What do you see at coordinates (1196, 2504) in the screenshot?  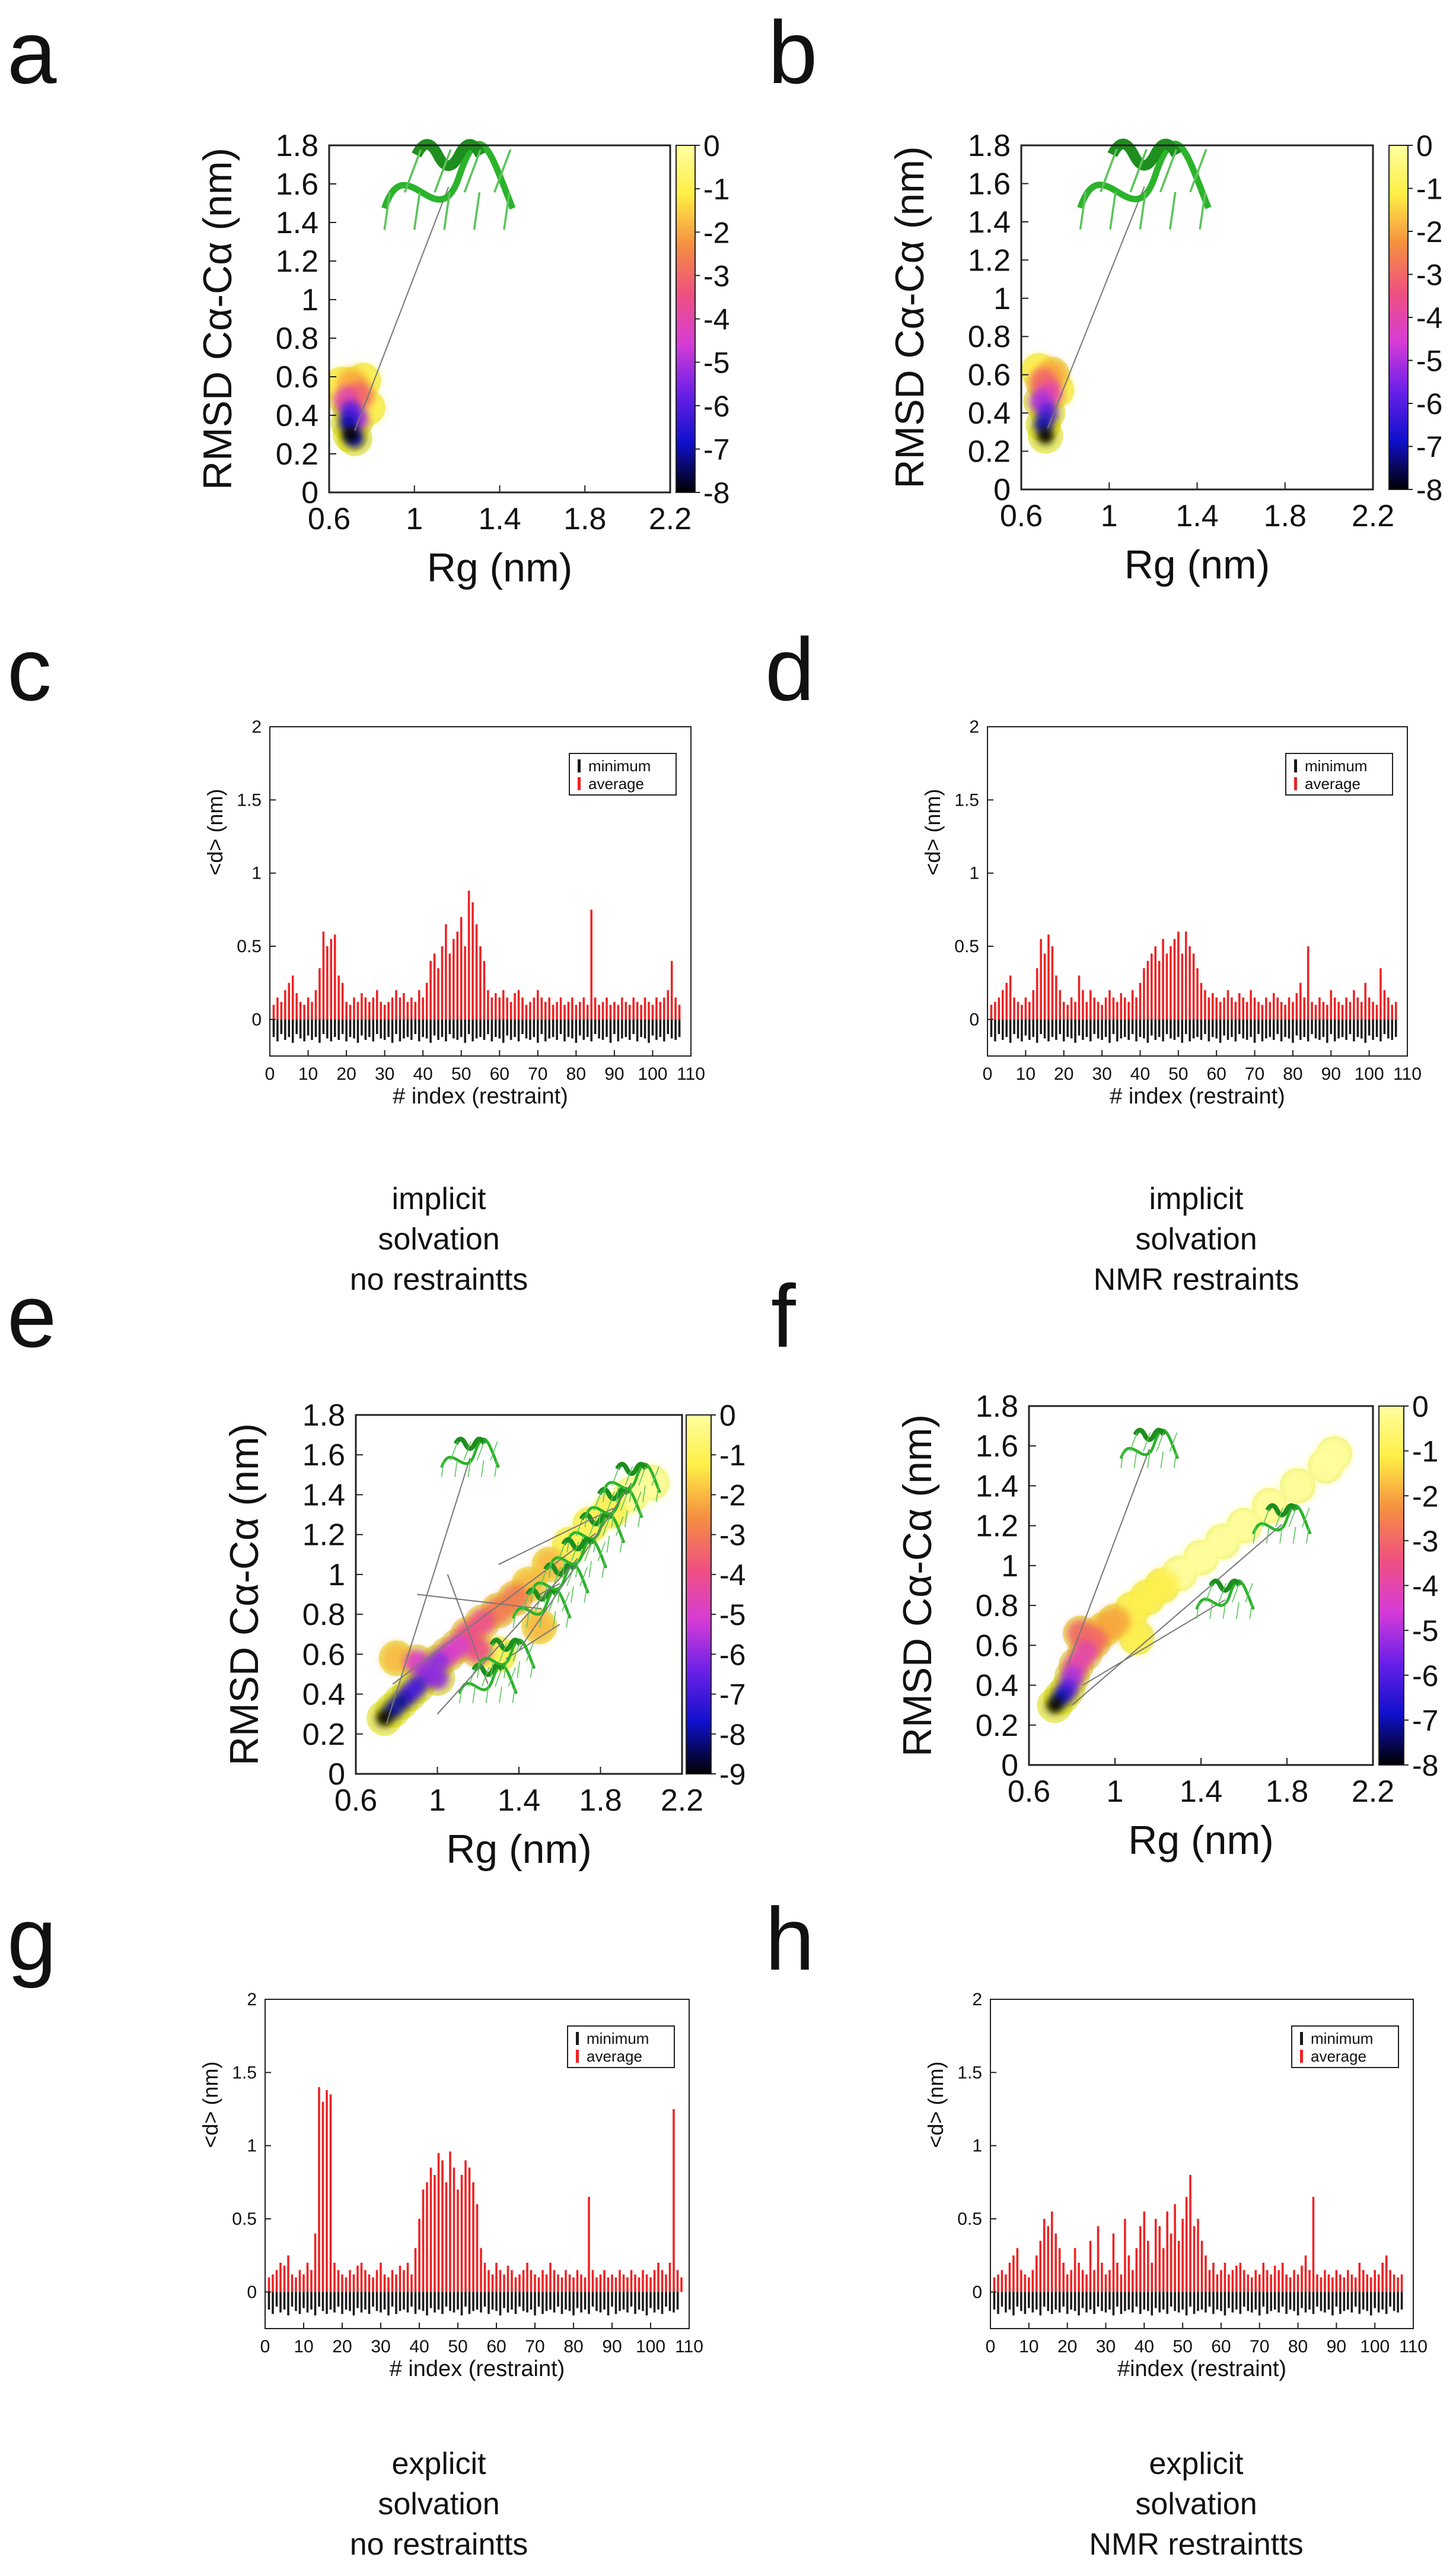 I see `caption-h: explicit solvation NMR restraintts` at bounding box center [1196, 2504].